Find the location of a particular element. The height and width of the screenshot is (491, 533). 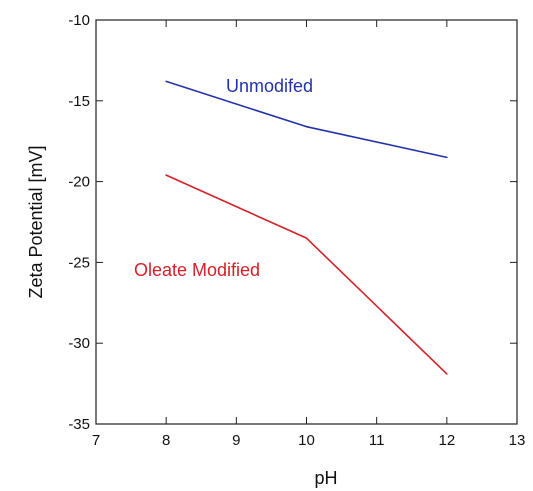

x-axis-title: pH is located at coordinates (325, 478).